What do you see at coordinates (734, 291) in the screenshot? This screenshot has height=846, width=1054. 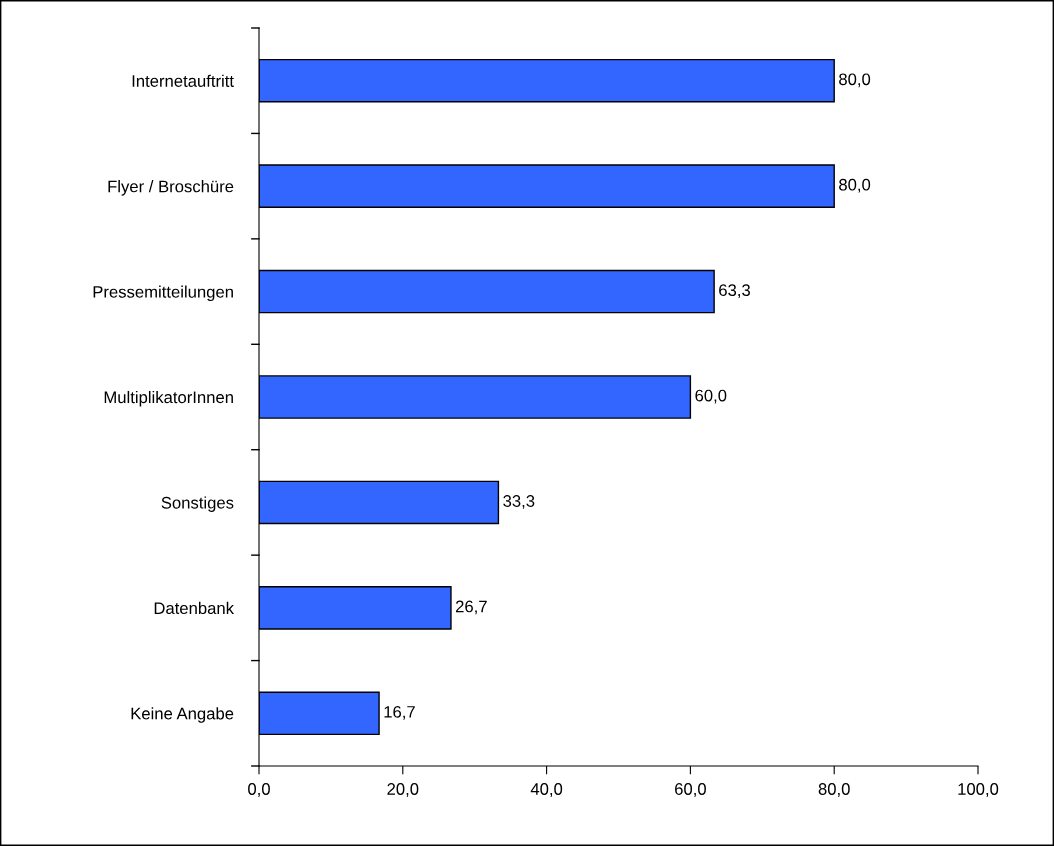 I see `data-label: 63,3` at bounding box center [734, 291].